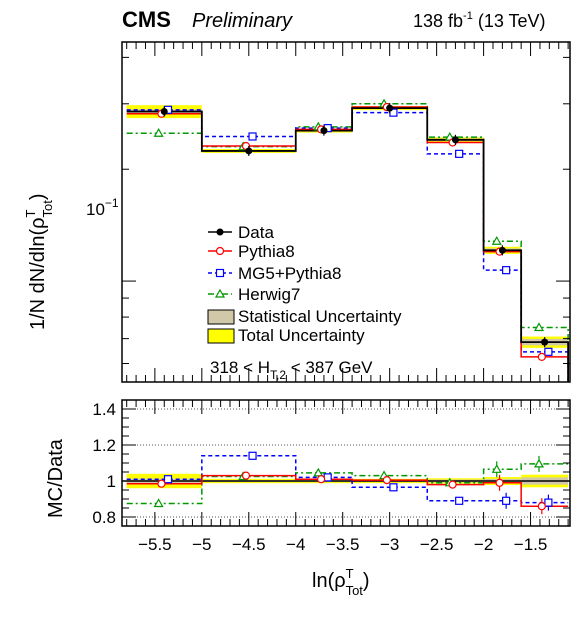  Describe the element at coordinates (102, 207) in the screenshot. I see `main-y-tick-label: 10−1` at that location.